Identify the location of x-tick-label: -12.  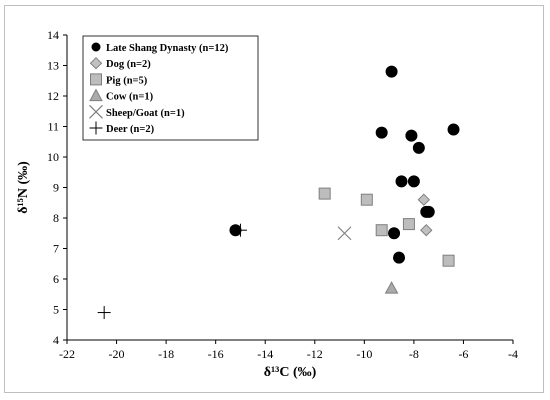
(315, 354).